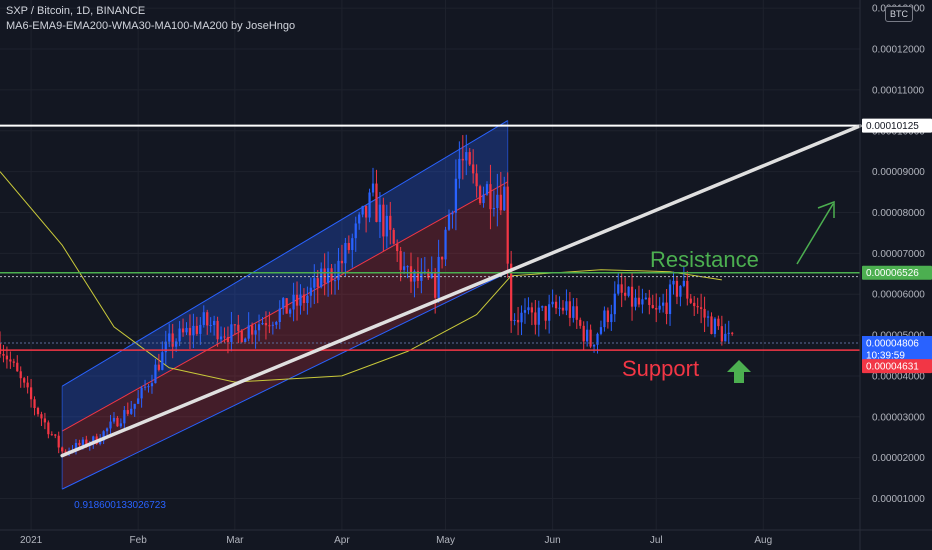 The height and width of the screenshot is (550, 932). Describe the element at coordinates (897, 349) in the screenshot. I see `last-price-tag-box` at that location.